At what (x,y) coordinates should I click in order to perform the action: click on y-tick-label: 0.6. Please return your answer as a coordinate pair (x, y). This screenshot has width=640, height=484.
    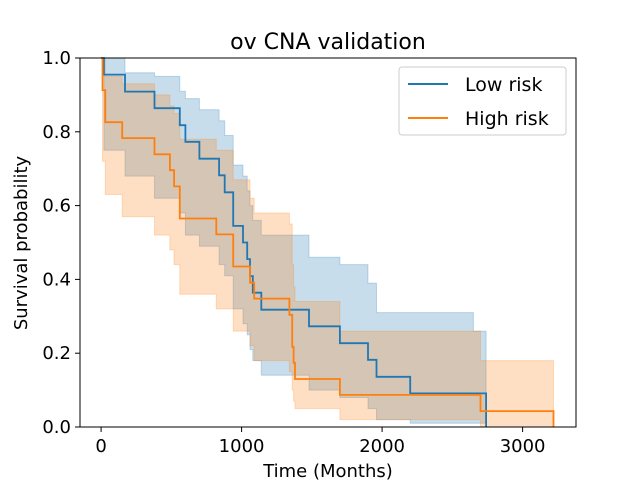
    Looking at the image, I should click on (56, 206).